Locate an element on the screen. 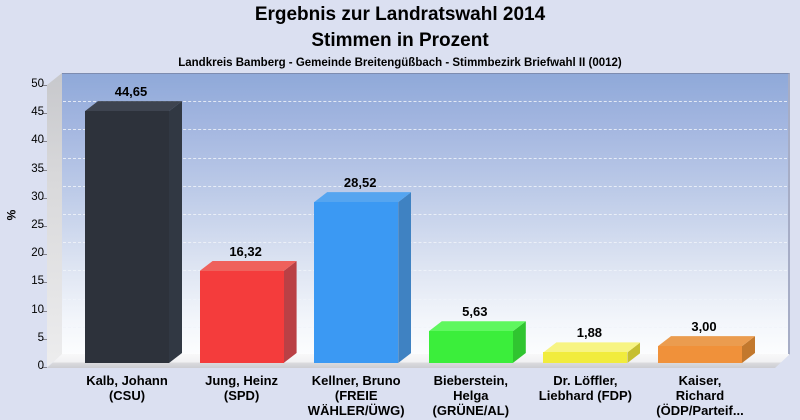 This screenshot has width=800, height=420. category-line: (GRÜNE/AL) is located at coordinates (471, 410).